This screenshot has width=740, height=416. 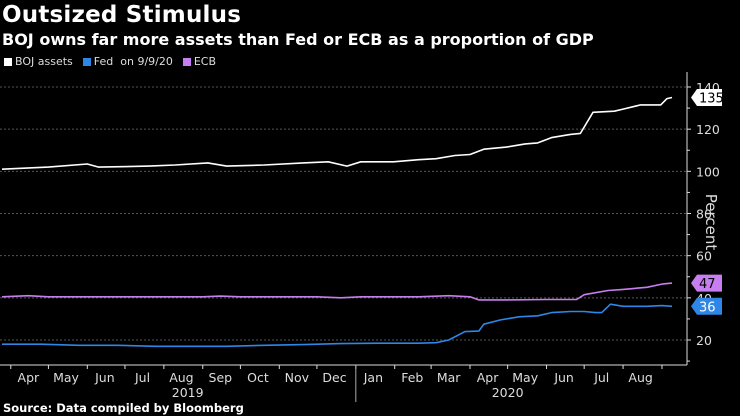 I want to click on series-line-fed, so click(x=337, y=325).